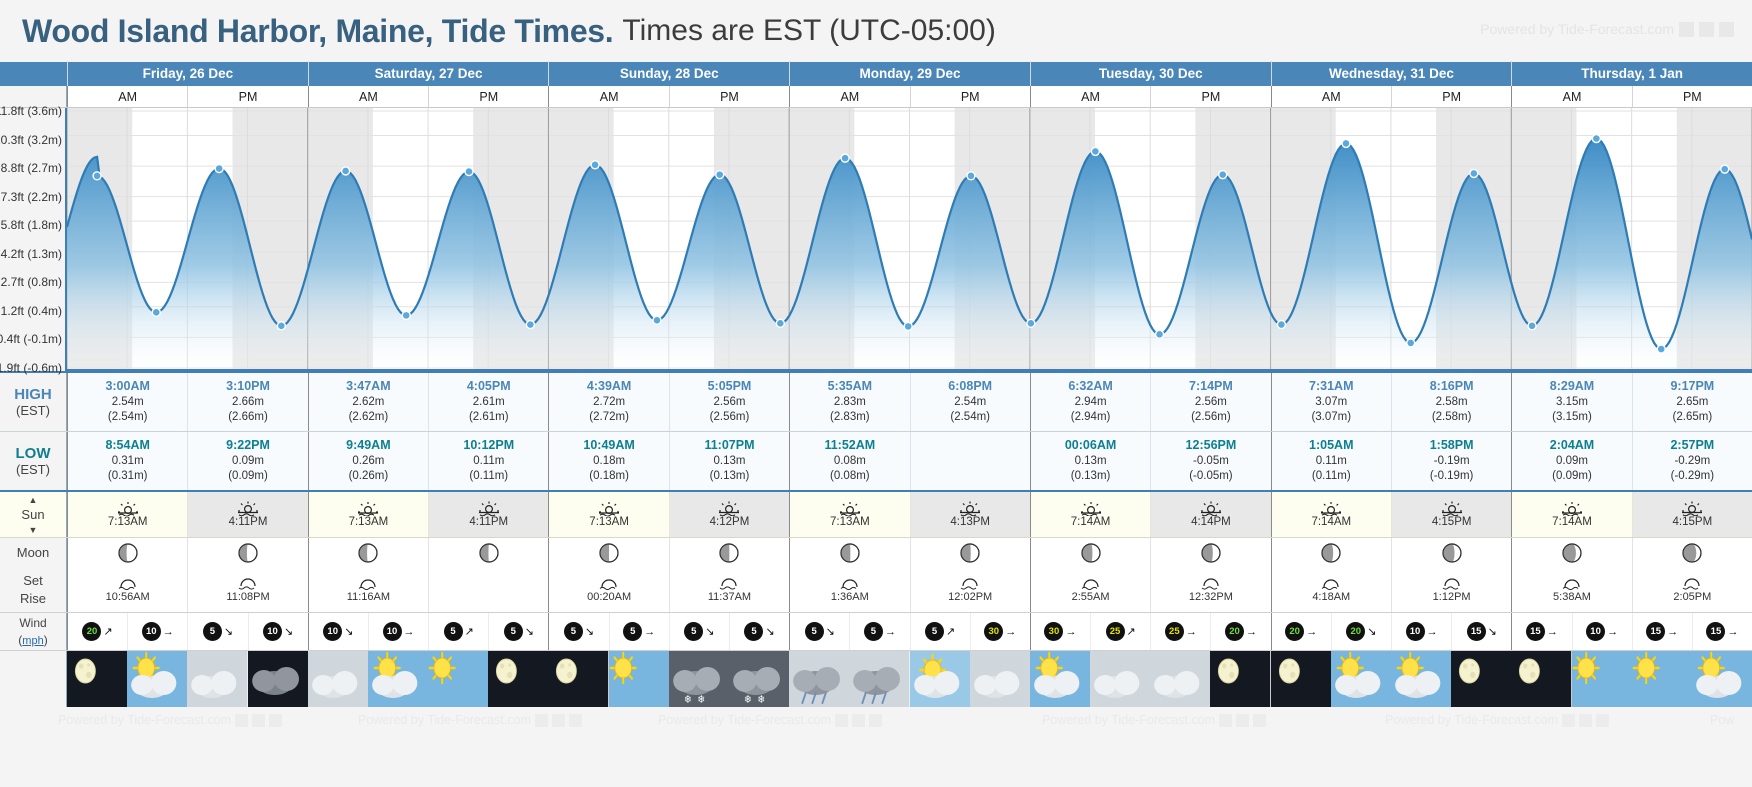 Image resolution: width=1752 pixels, height=787 pixels. What do you see at coordinates (609, 596) in the screenshot?
I see `moonset-time: 00:20AM` at bounding box center [609, 596].